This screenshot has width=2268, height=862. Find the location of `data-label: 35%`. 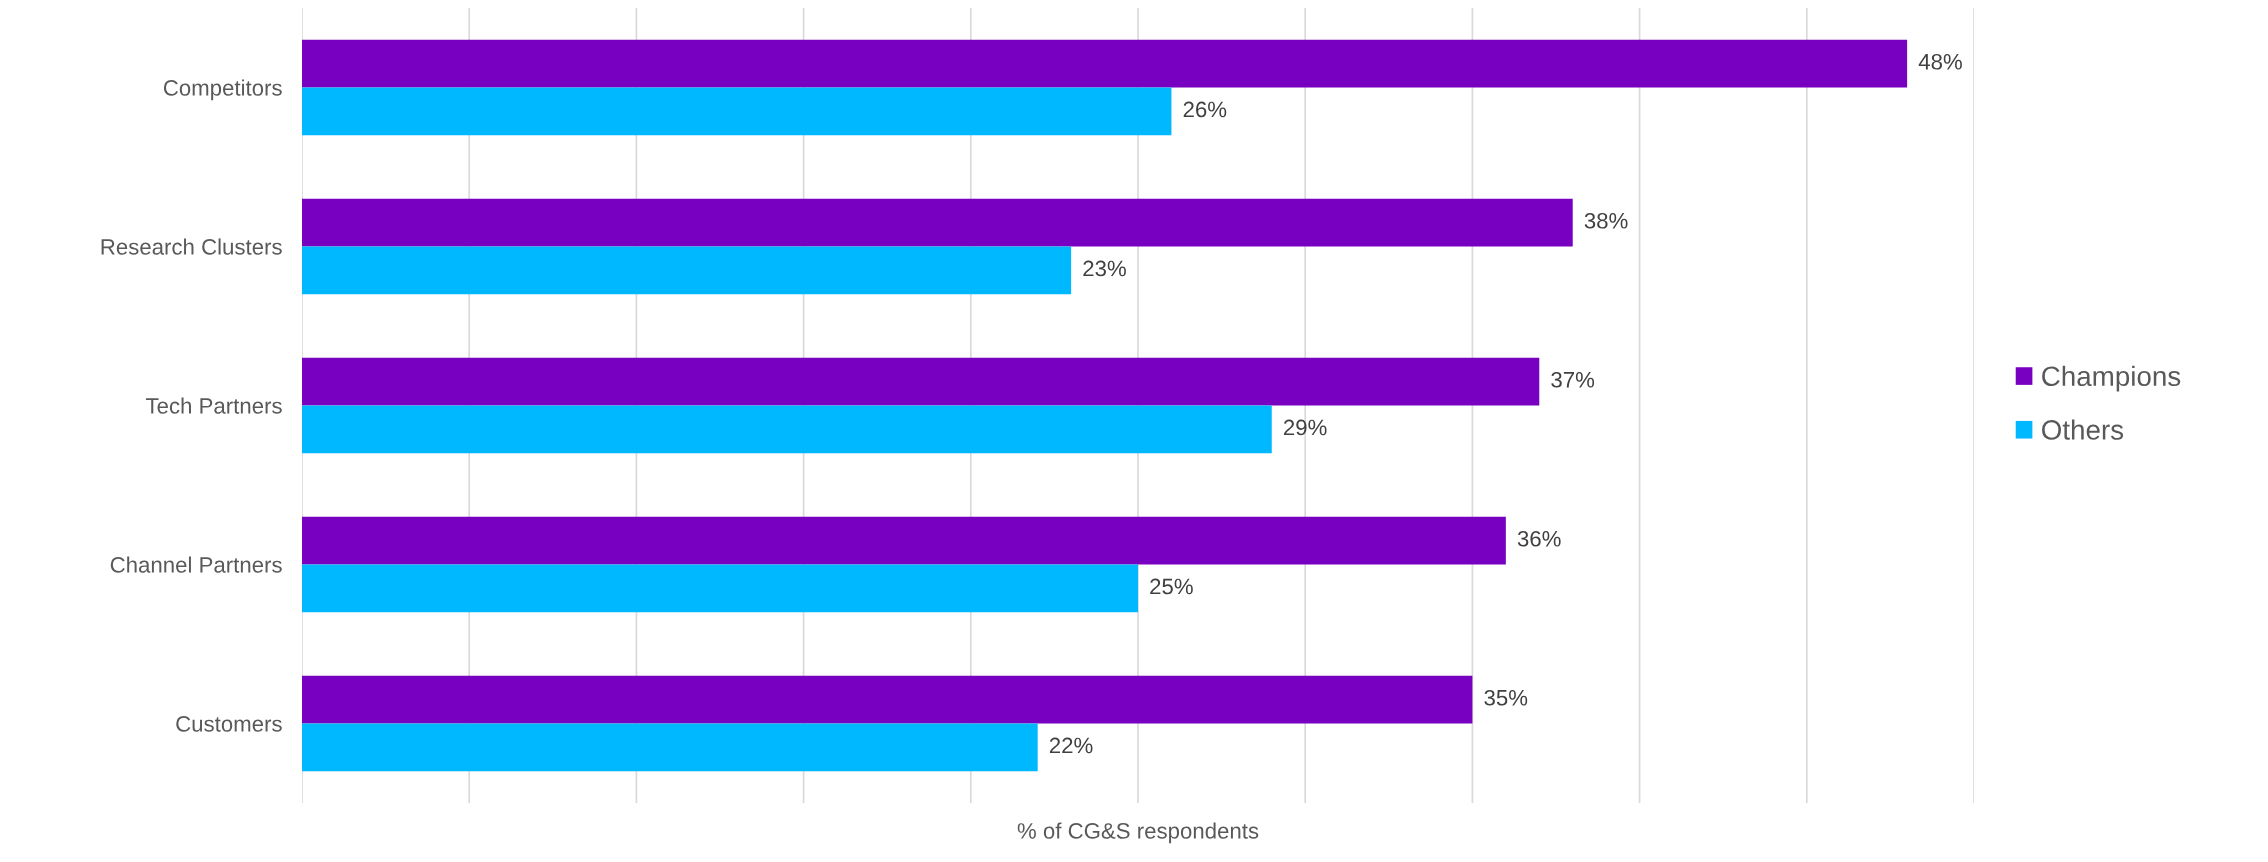

data-label: 35% is located at coordinates (1506, 697).